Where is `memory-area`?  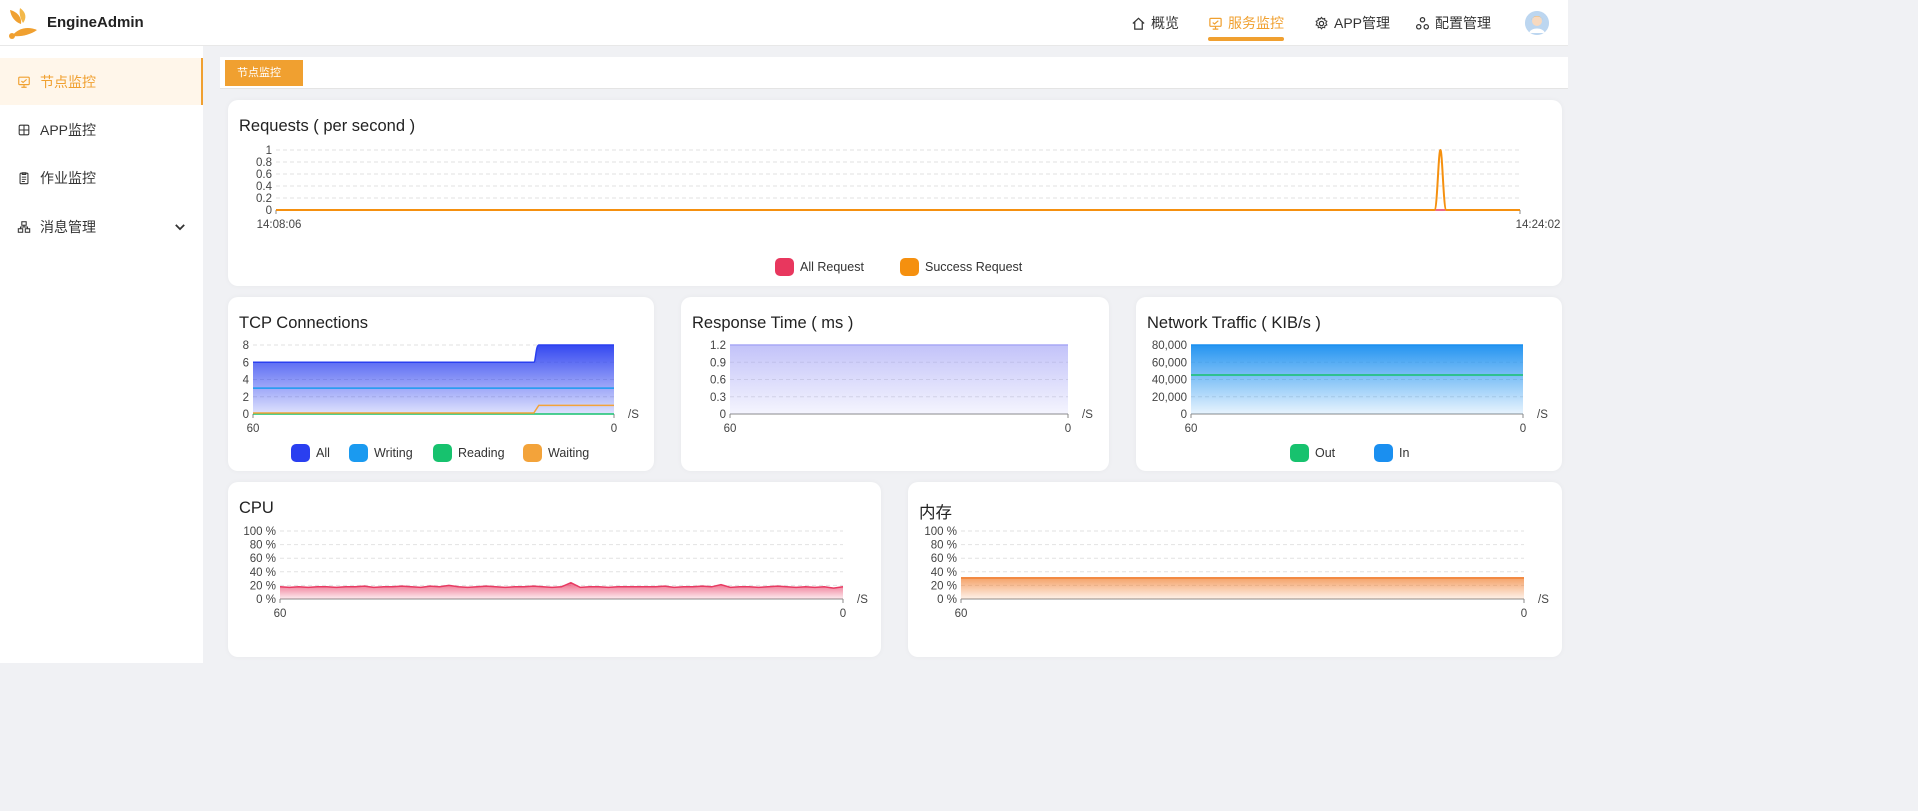
memory-area is located at coordinates (1242, 588).